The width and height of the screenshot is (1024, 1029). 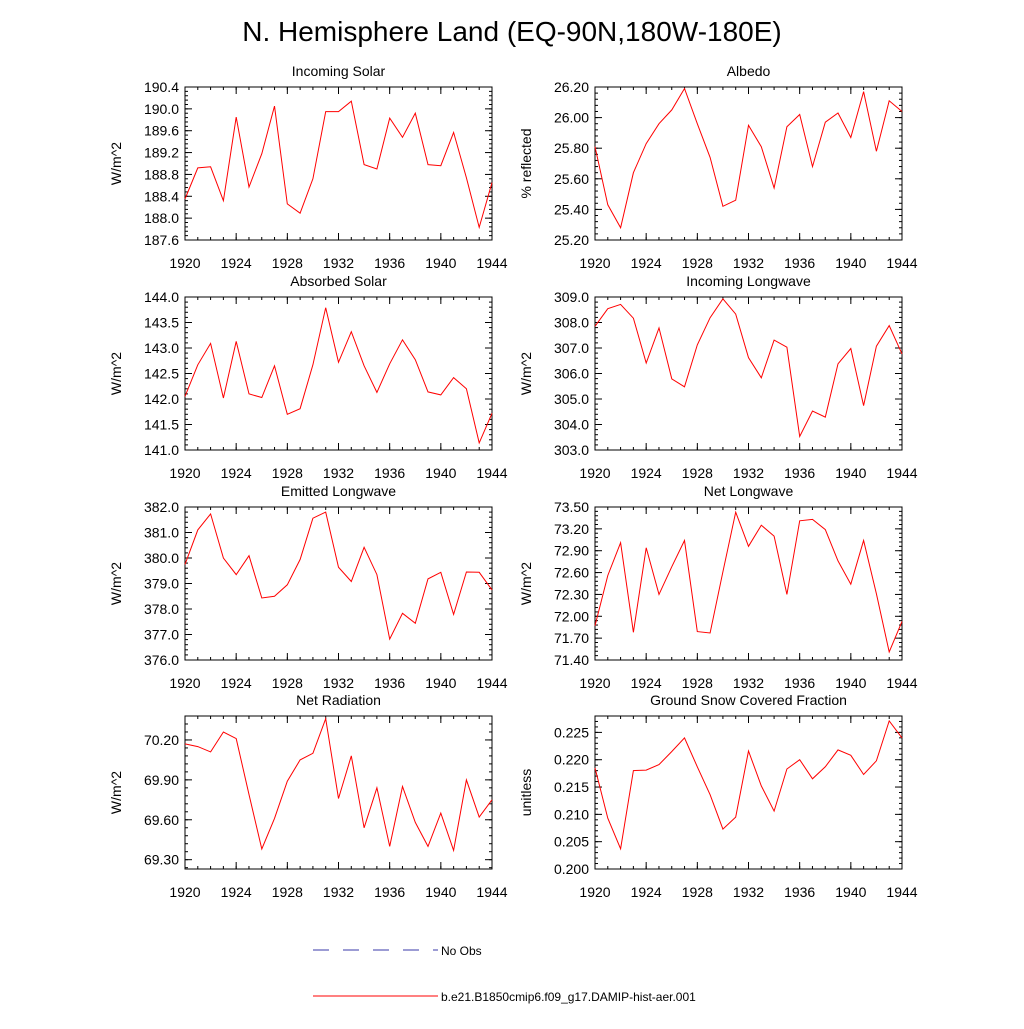 I want to click on y-tick-label: 72.30, so click(x=571, y=594).